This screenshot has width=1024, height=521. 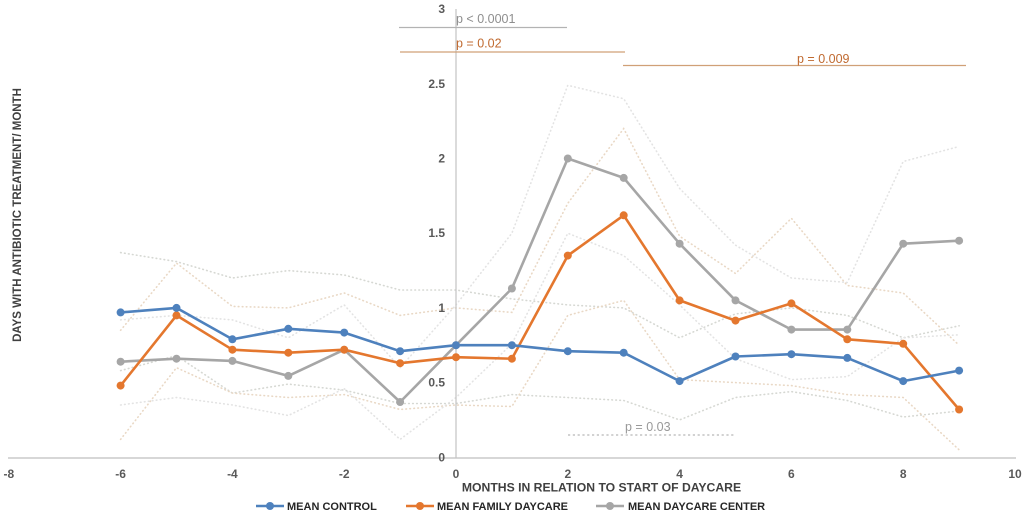 What do you see at coordinates (8, 474) in the screenshot?
I see `svg-text: -8` at bounding box center [8, 474].